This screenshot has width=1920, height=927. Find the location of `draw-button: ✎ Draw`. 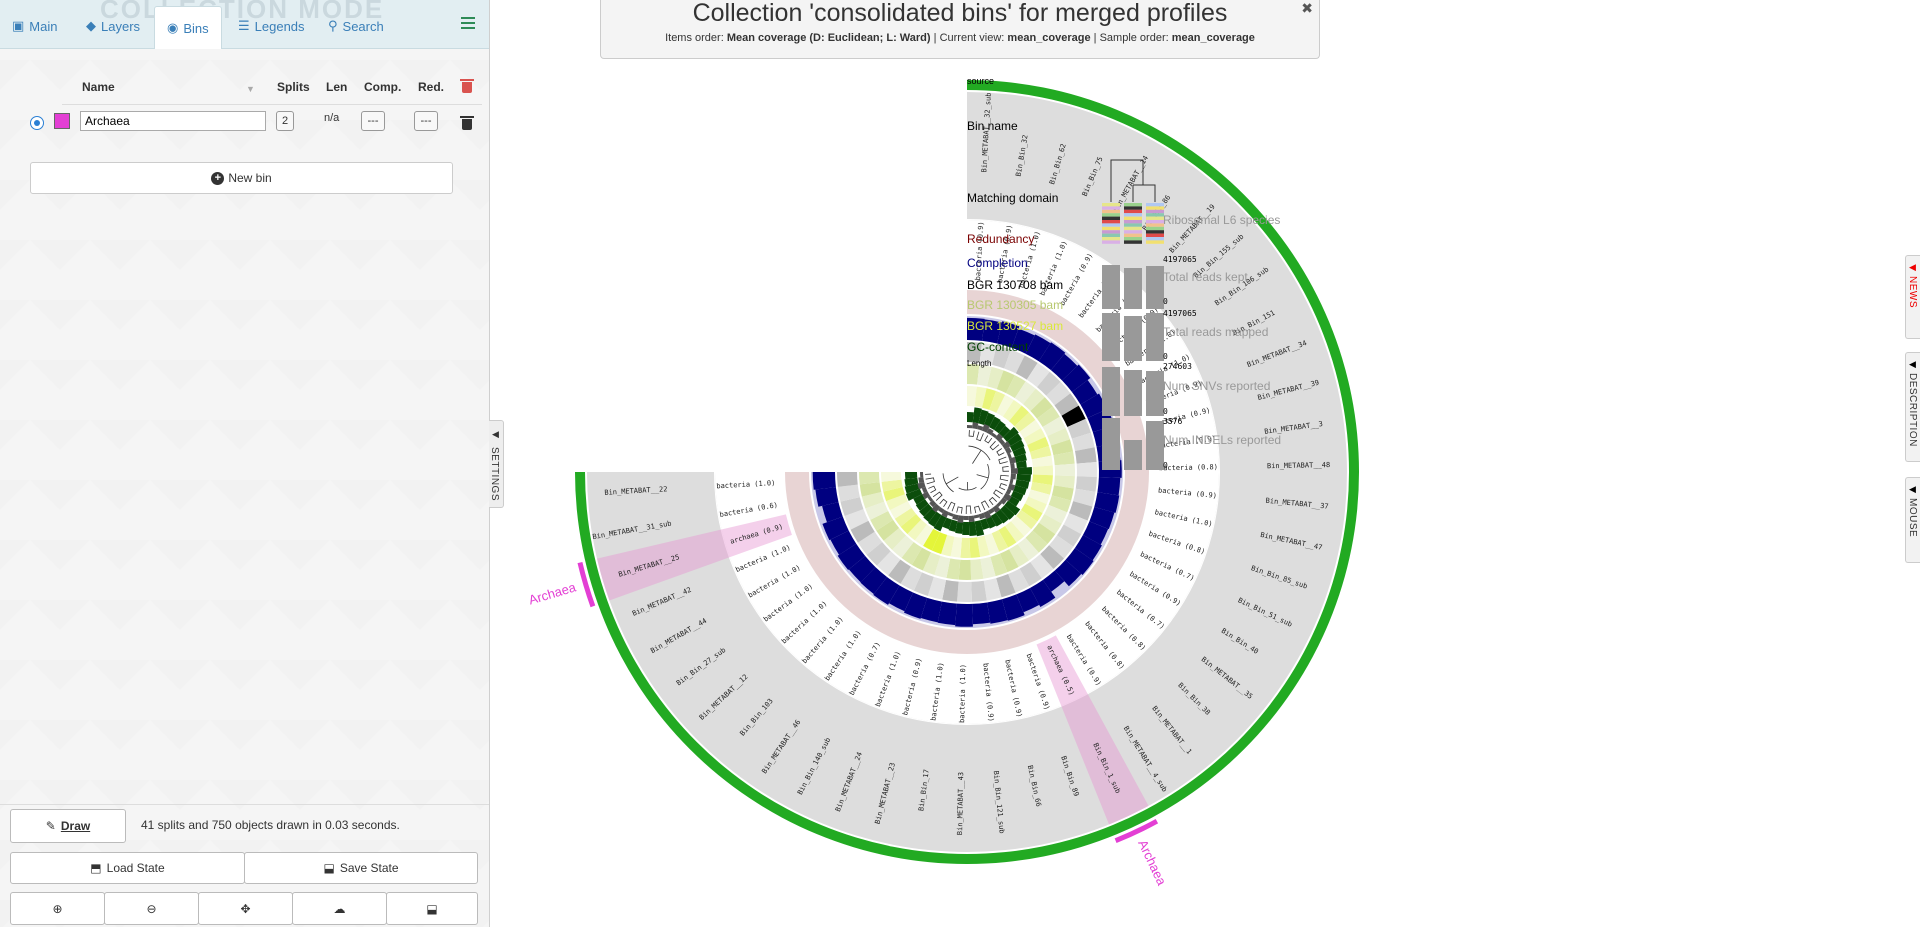

draw-button: ✎ Draw is located at coordinates (68, 826).